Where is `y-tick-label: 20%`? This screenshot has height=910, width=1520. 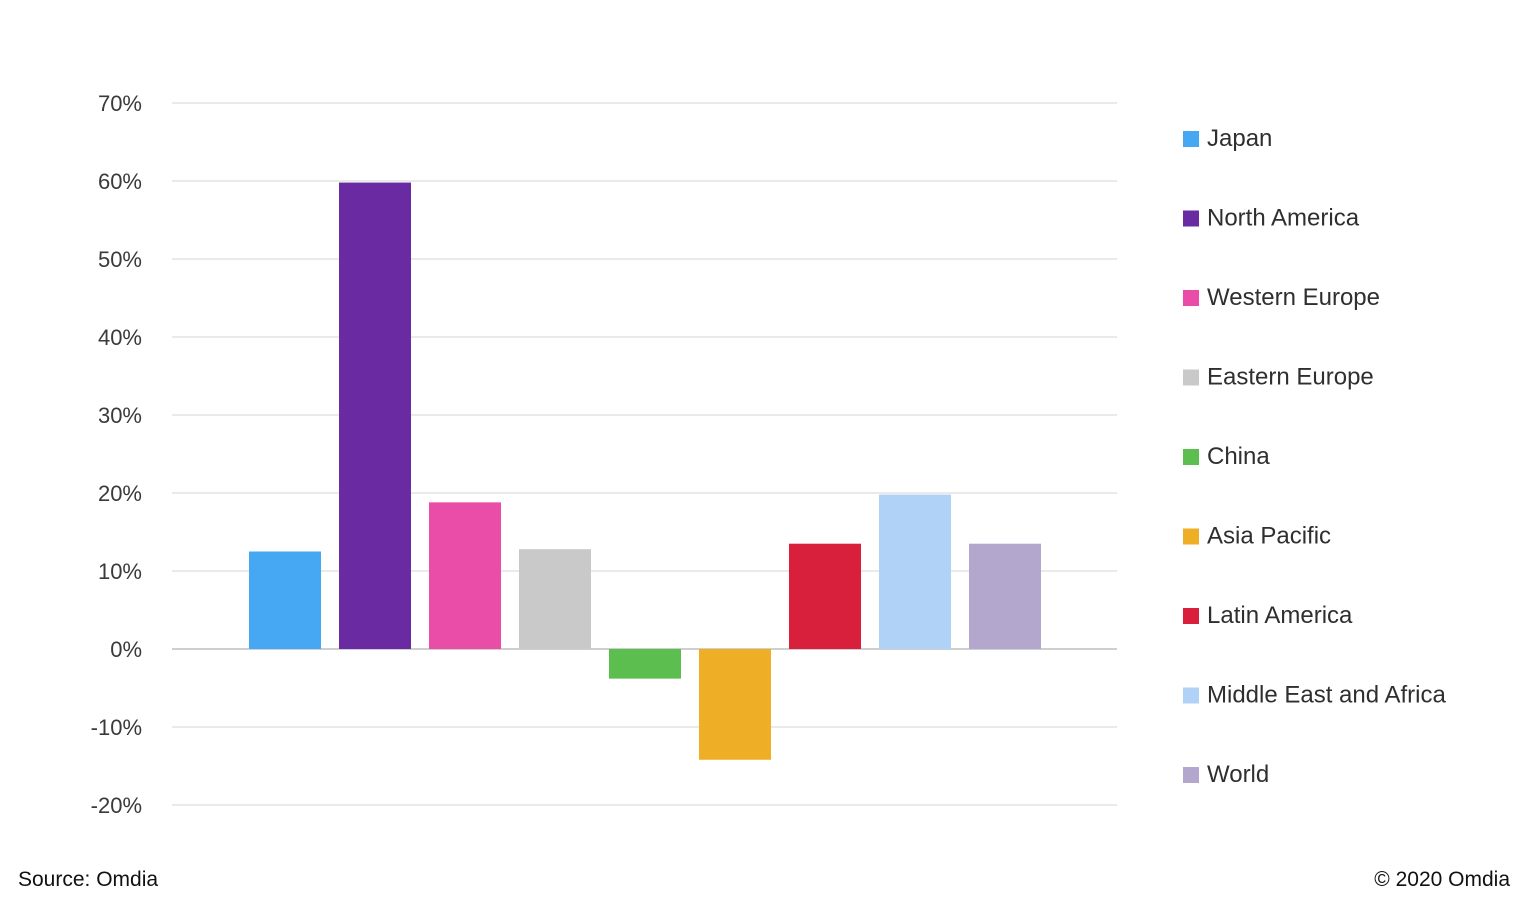 y-tick-label: 20% is located at coordinates (120, 493).